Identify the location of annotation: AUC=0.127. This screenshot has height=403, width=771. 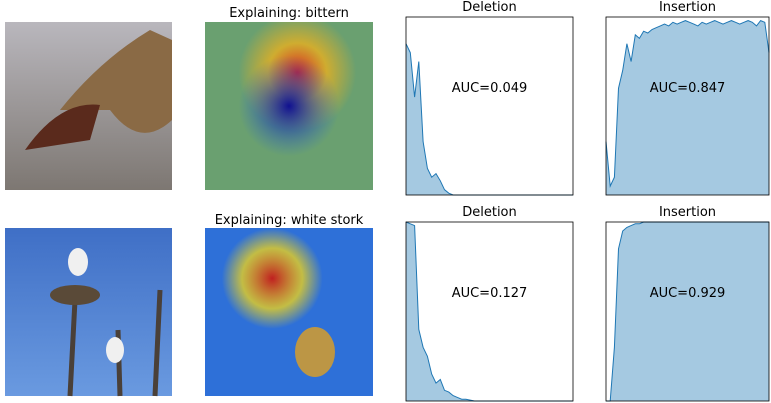
(490, 293).